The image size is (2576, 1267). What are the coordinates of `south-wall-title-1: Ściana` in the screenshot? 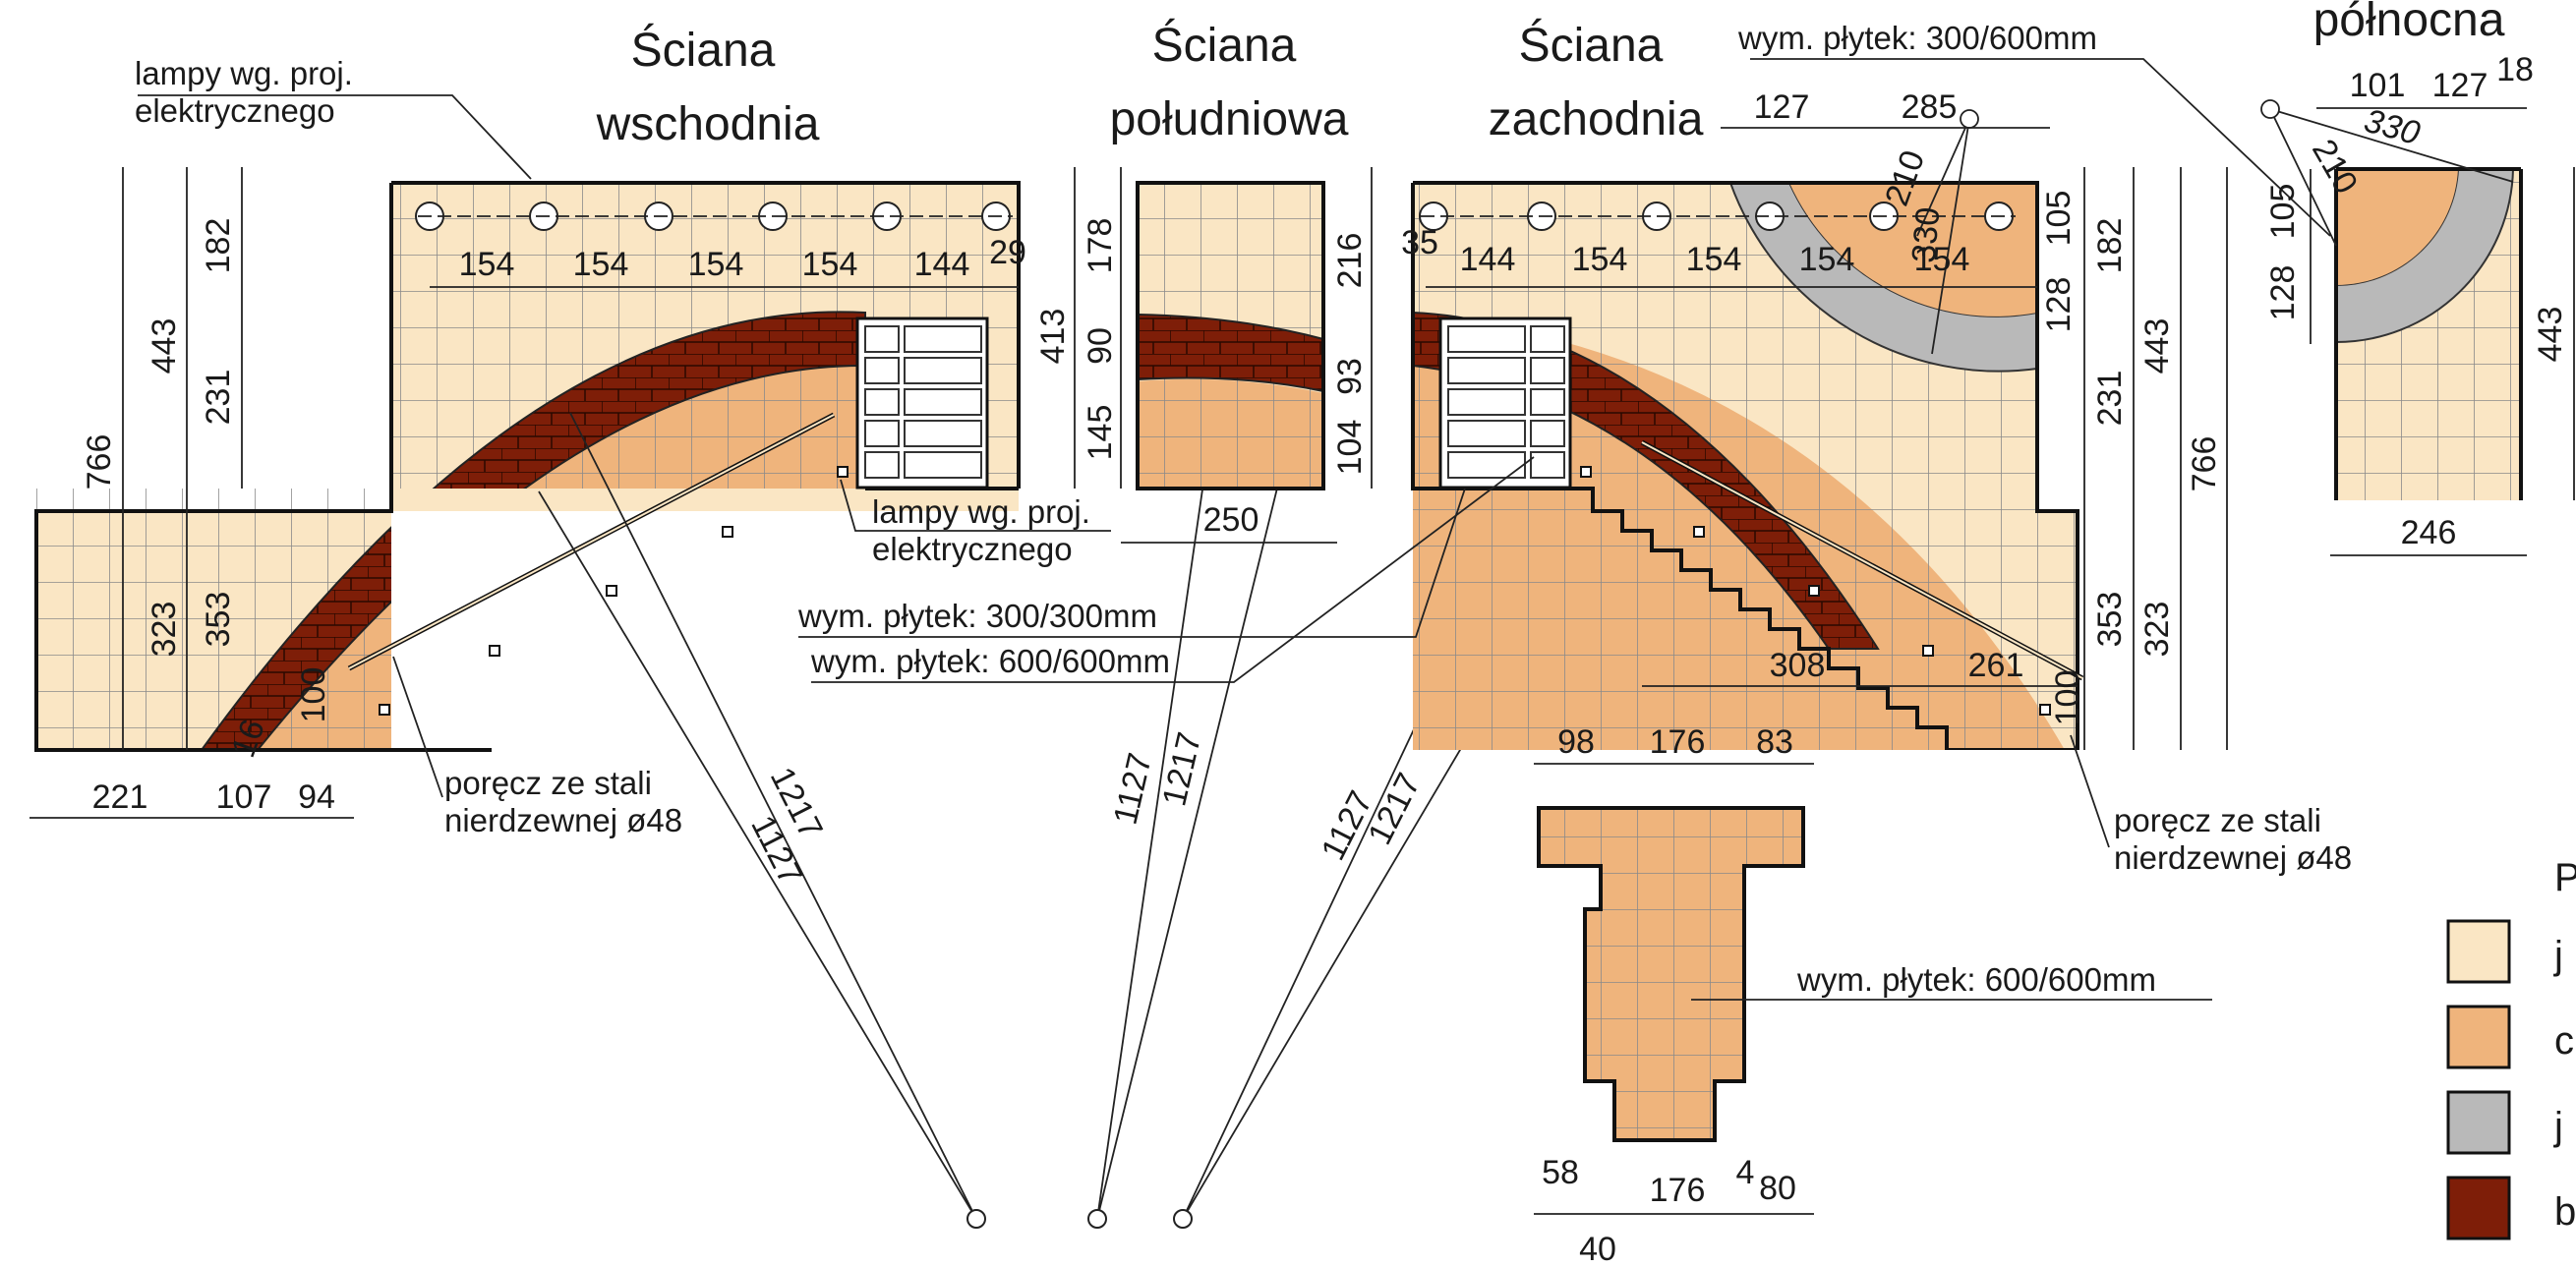 It's located at (1224, 45).